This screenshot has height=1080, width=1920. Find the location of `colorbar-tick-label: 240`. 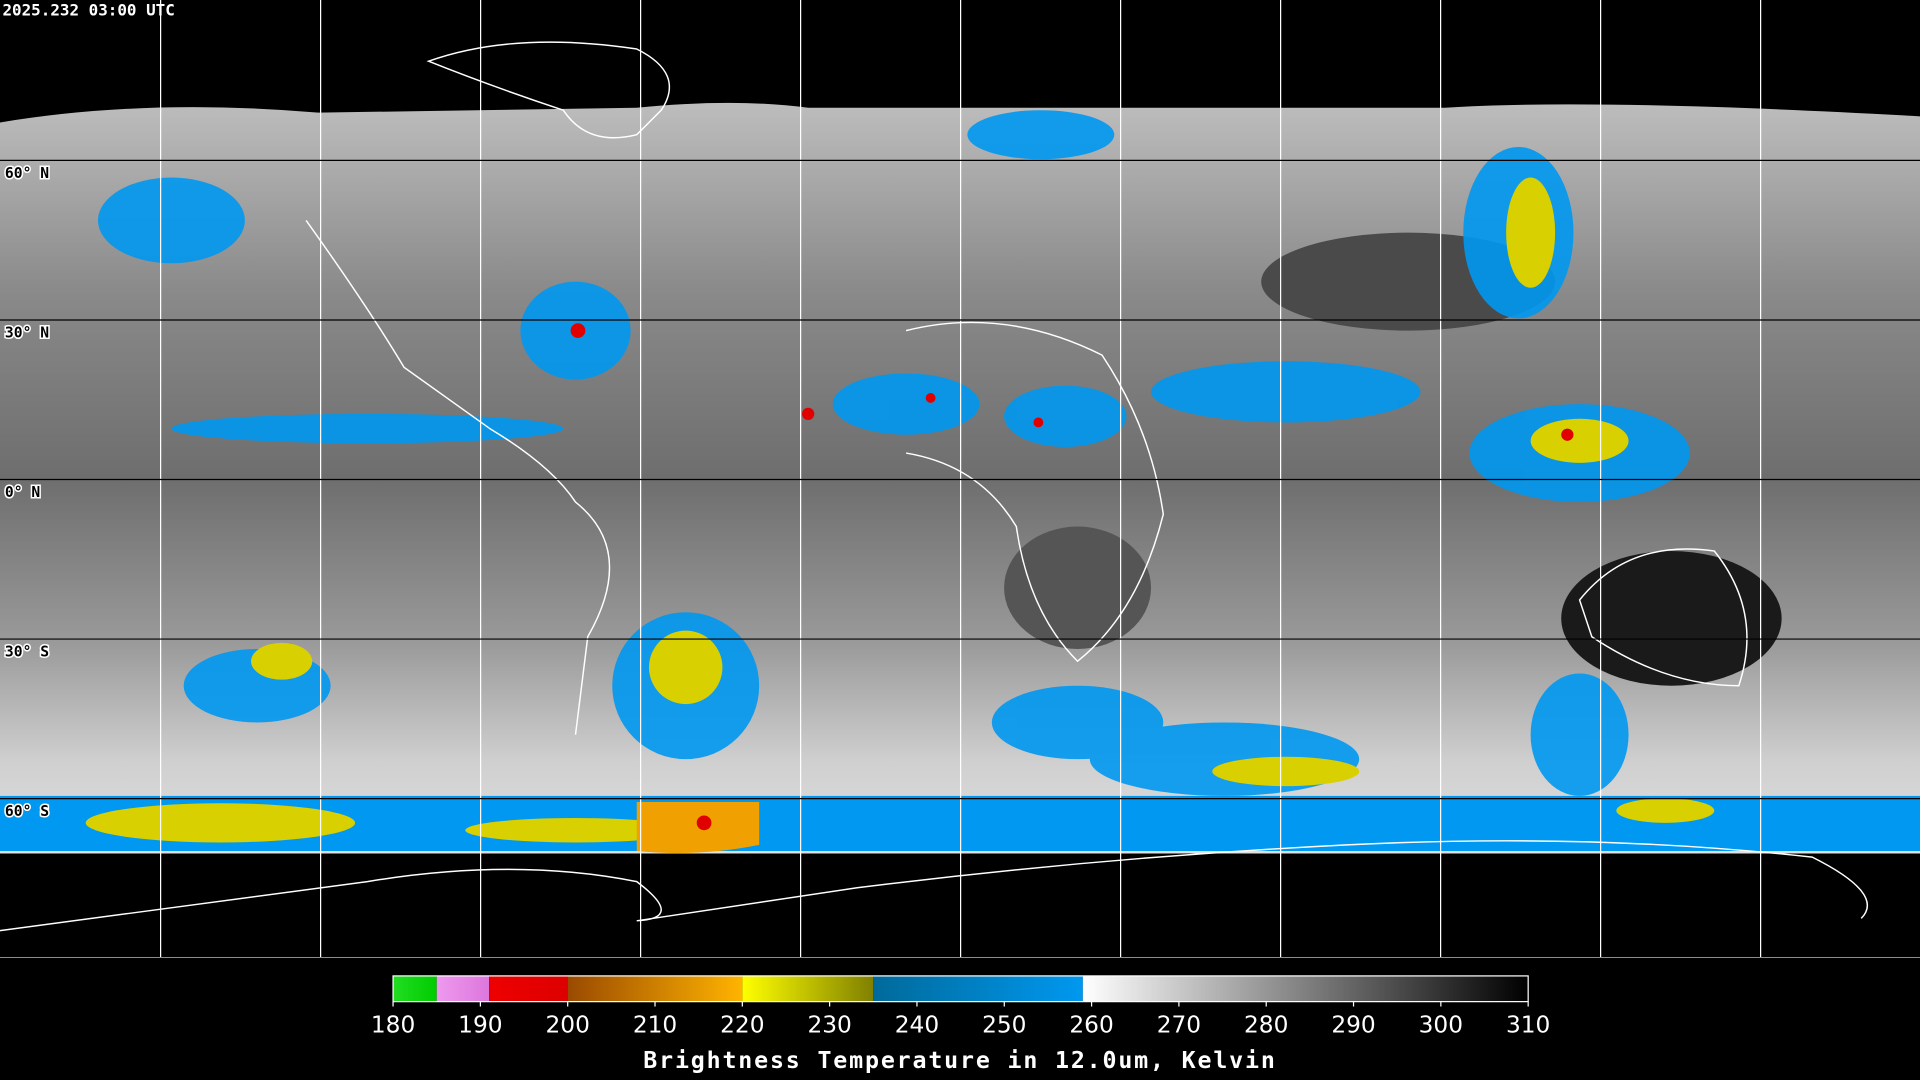

colorbar-tick-label: 240 is located at coordinates (917, 1025).